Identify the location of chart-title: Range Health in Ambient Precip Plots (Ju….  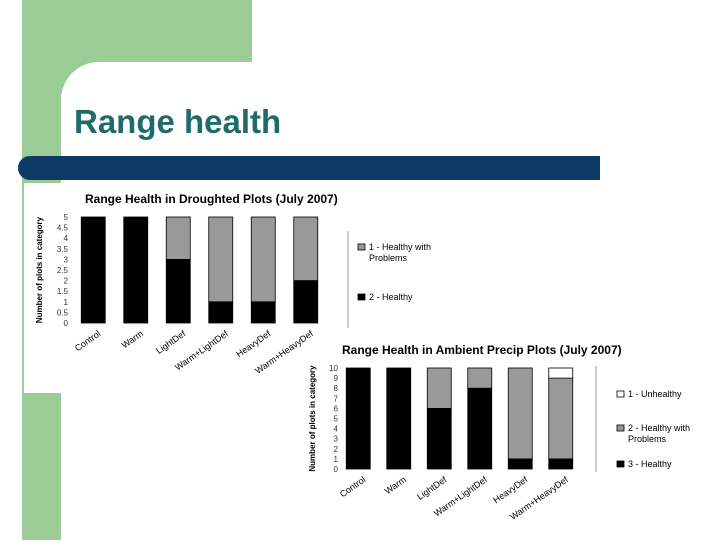
(482, 350).